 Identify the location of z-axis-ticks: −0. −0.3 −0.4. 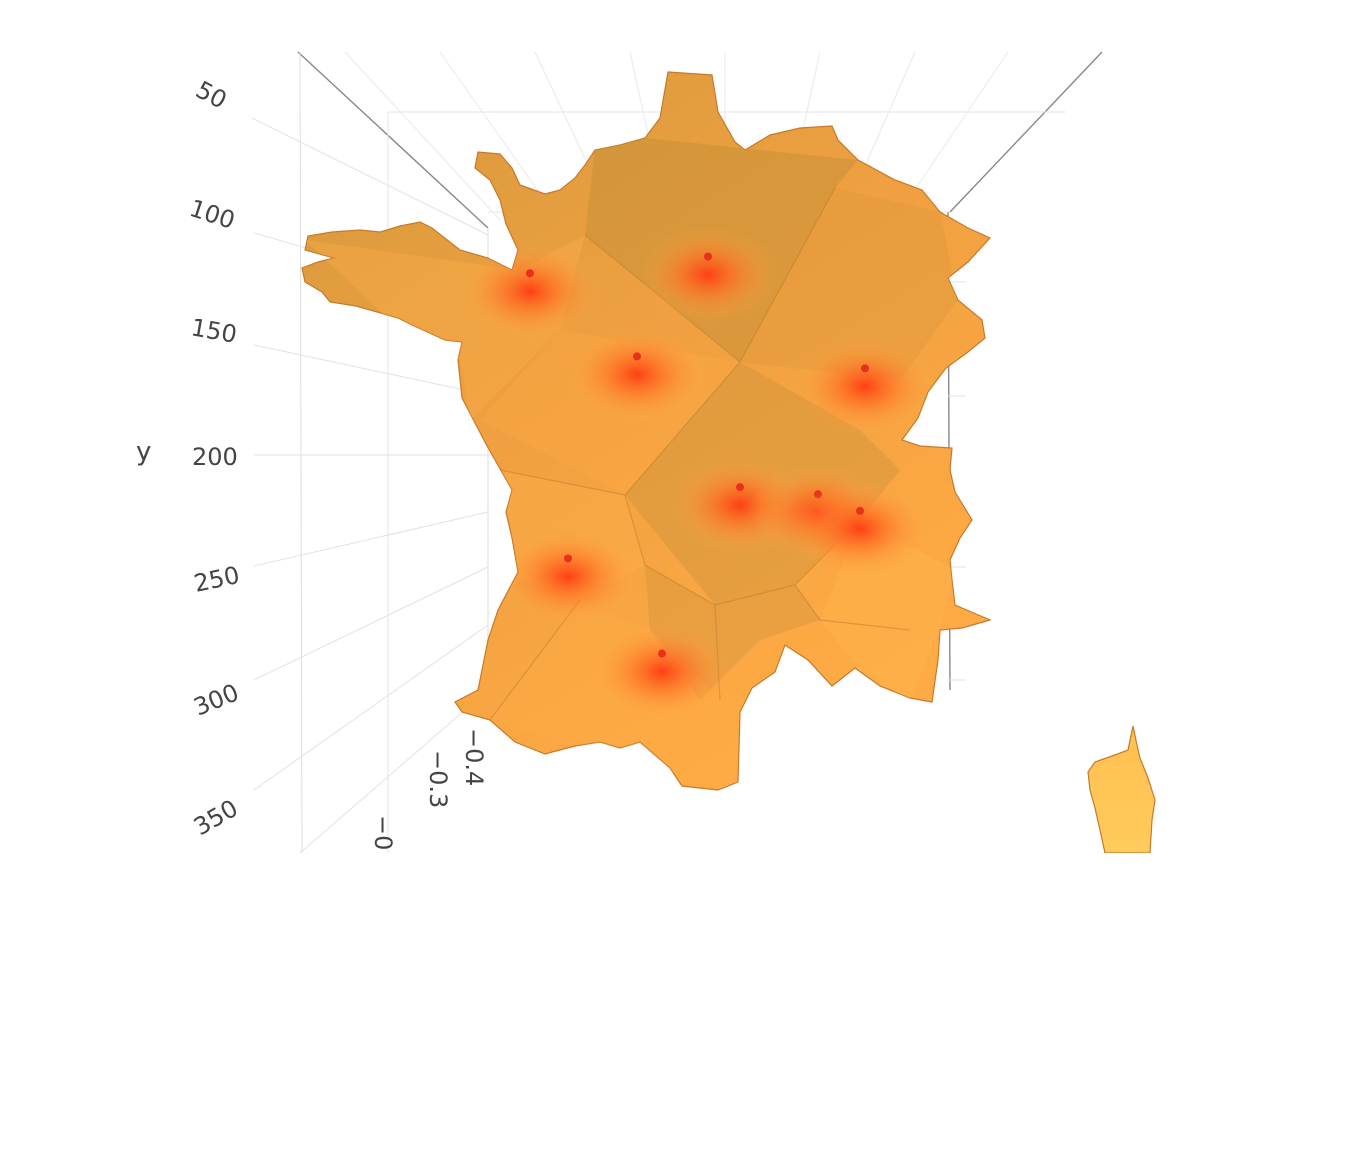
(428, 793).